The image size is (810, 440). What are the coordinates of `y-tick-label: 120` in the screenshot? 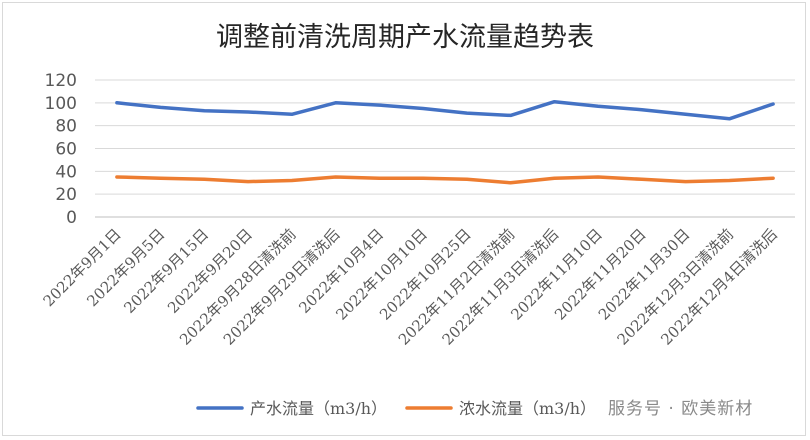 It's located at (61, 81).